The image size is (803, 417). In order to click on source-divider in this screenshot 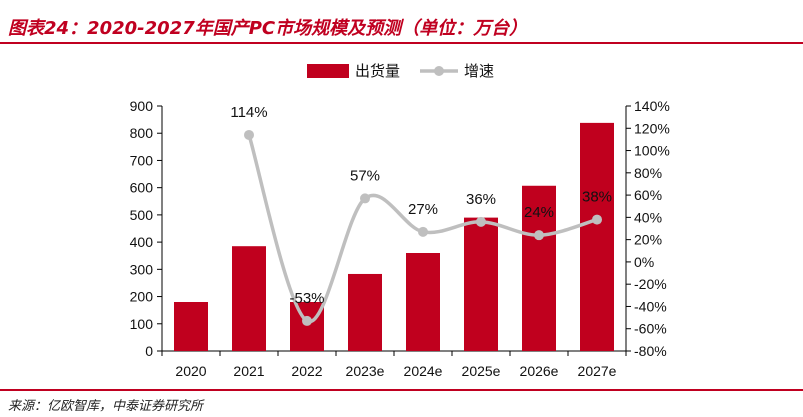, I will do `click(401, 390)`.